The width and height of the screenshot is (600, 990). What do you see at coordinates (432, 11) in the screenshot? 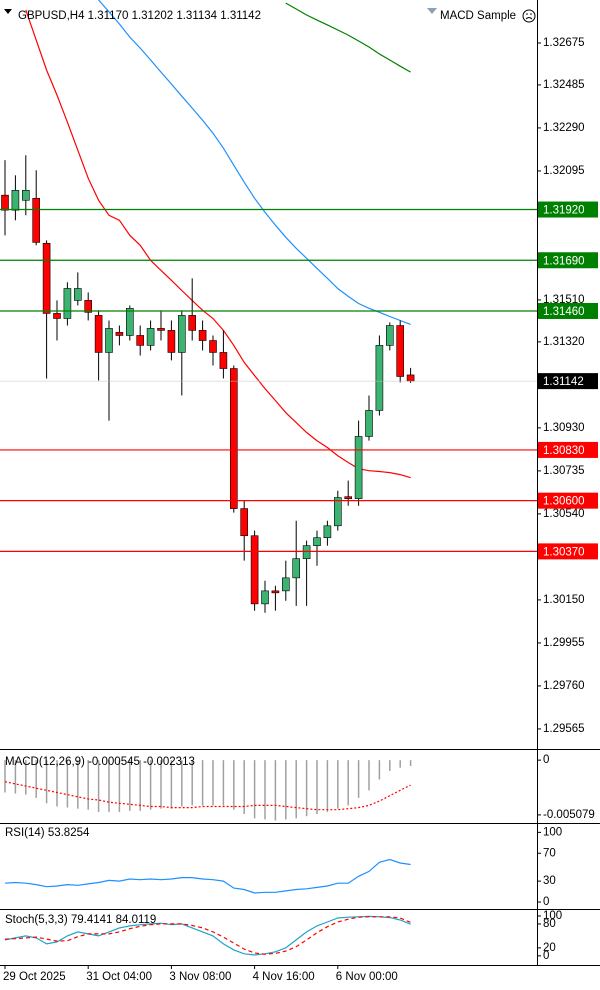
I see `one-click-icon` at bounding box center [432, 11].